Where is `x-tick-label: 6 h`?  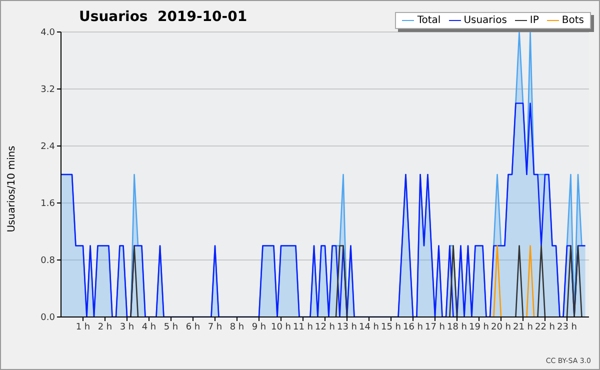
x-tick-label: 6 h is located at coordinates (193, 327).